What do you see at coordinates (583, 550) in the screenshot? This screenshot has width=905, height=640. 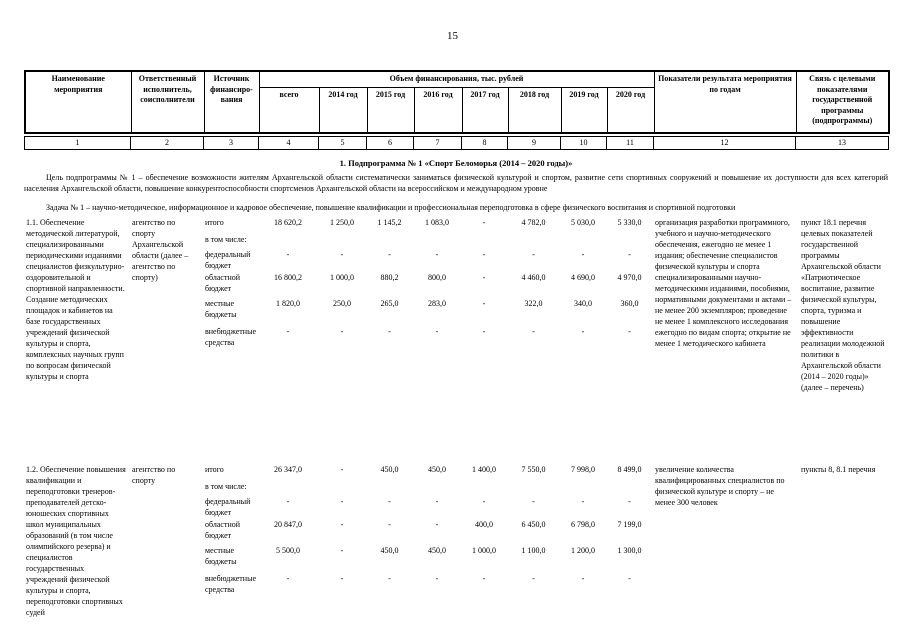 I see `financing-value: 1 200,0` at bounding box center [583, 550].